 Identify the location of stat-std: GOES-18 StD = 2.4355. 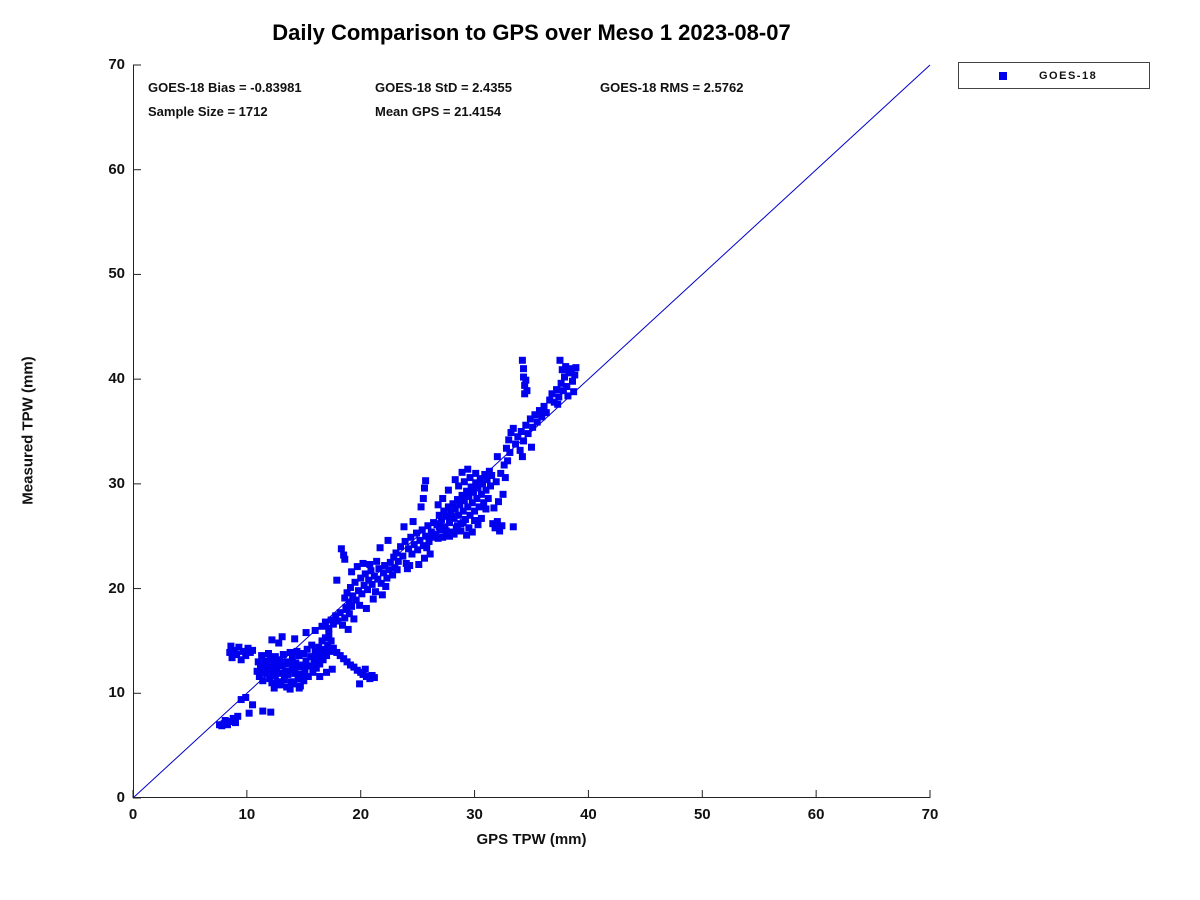
(443, 87).